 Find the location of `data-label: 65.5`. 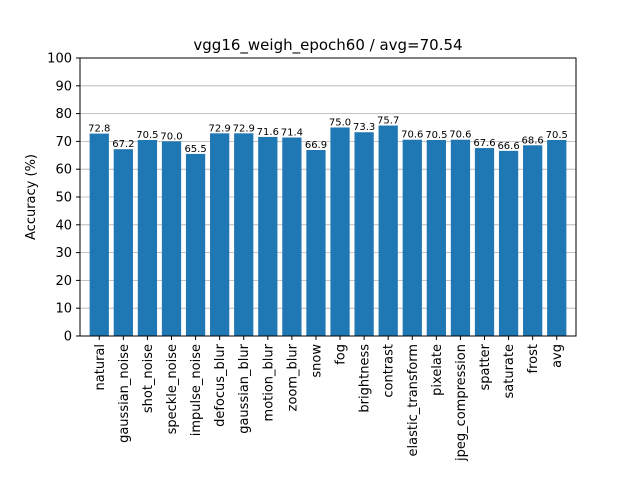

data-label: 65.5 is located at coordinates (195, 149).